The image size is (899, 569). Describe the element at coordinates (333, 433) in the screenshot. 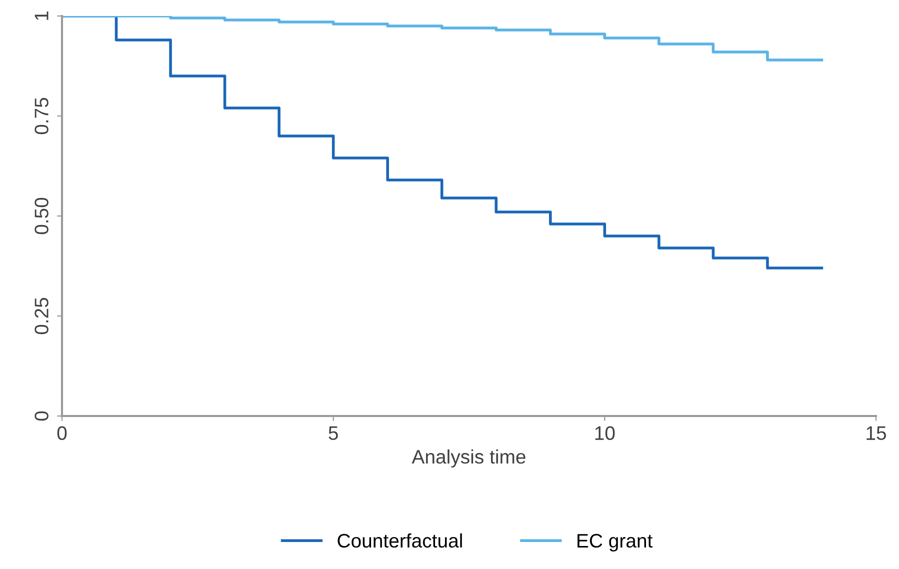

I see `x-tick-label: 5` at that location.